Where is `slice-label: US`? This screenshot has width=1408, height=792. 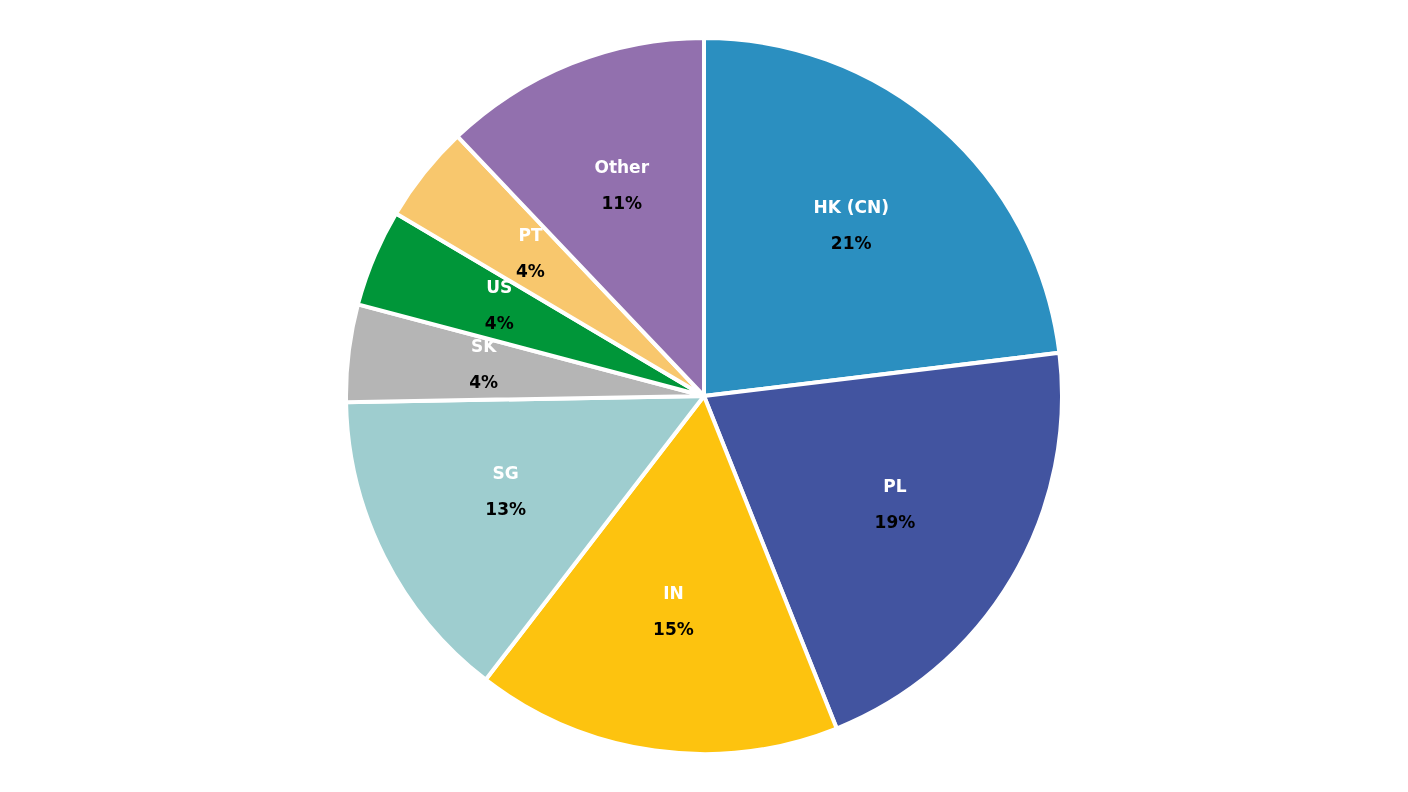
slice-label: US is located at coordinates (499, 287).